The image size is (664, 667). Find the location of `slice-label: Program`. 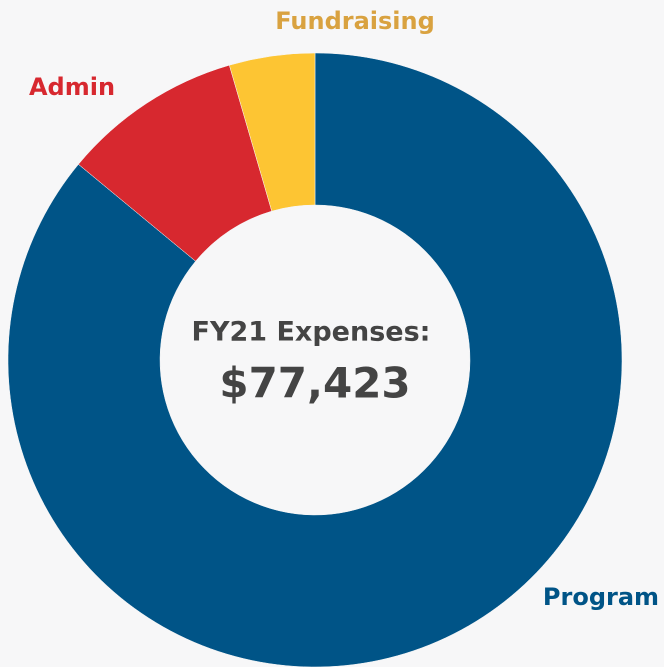

slice-label: Program is located at coordinates (601, 597).